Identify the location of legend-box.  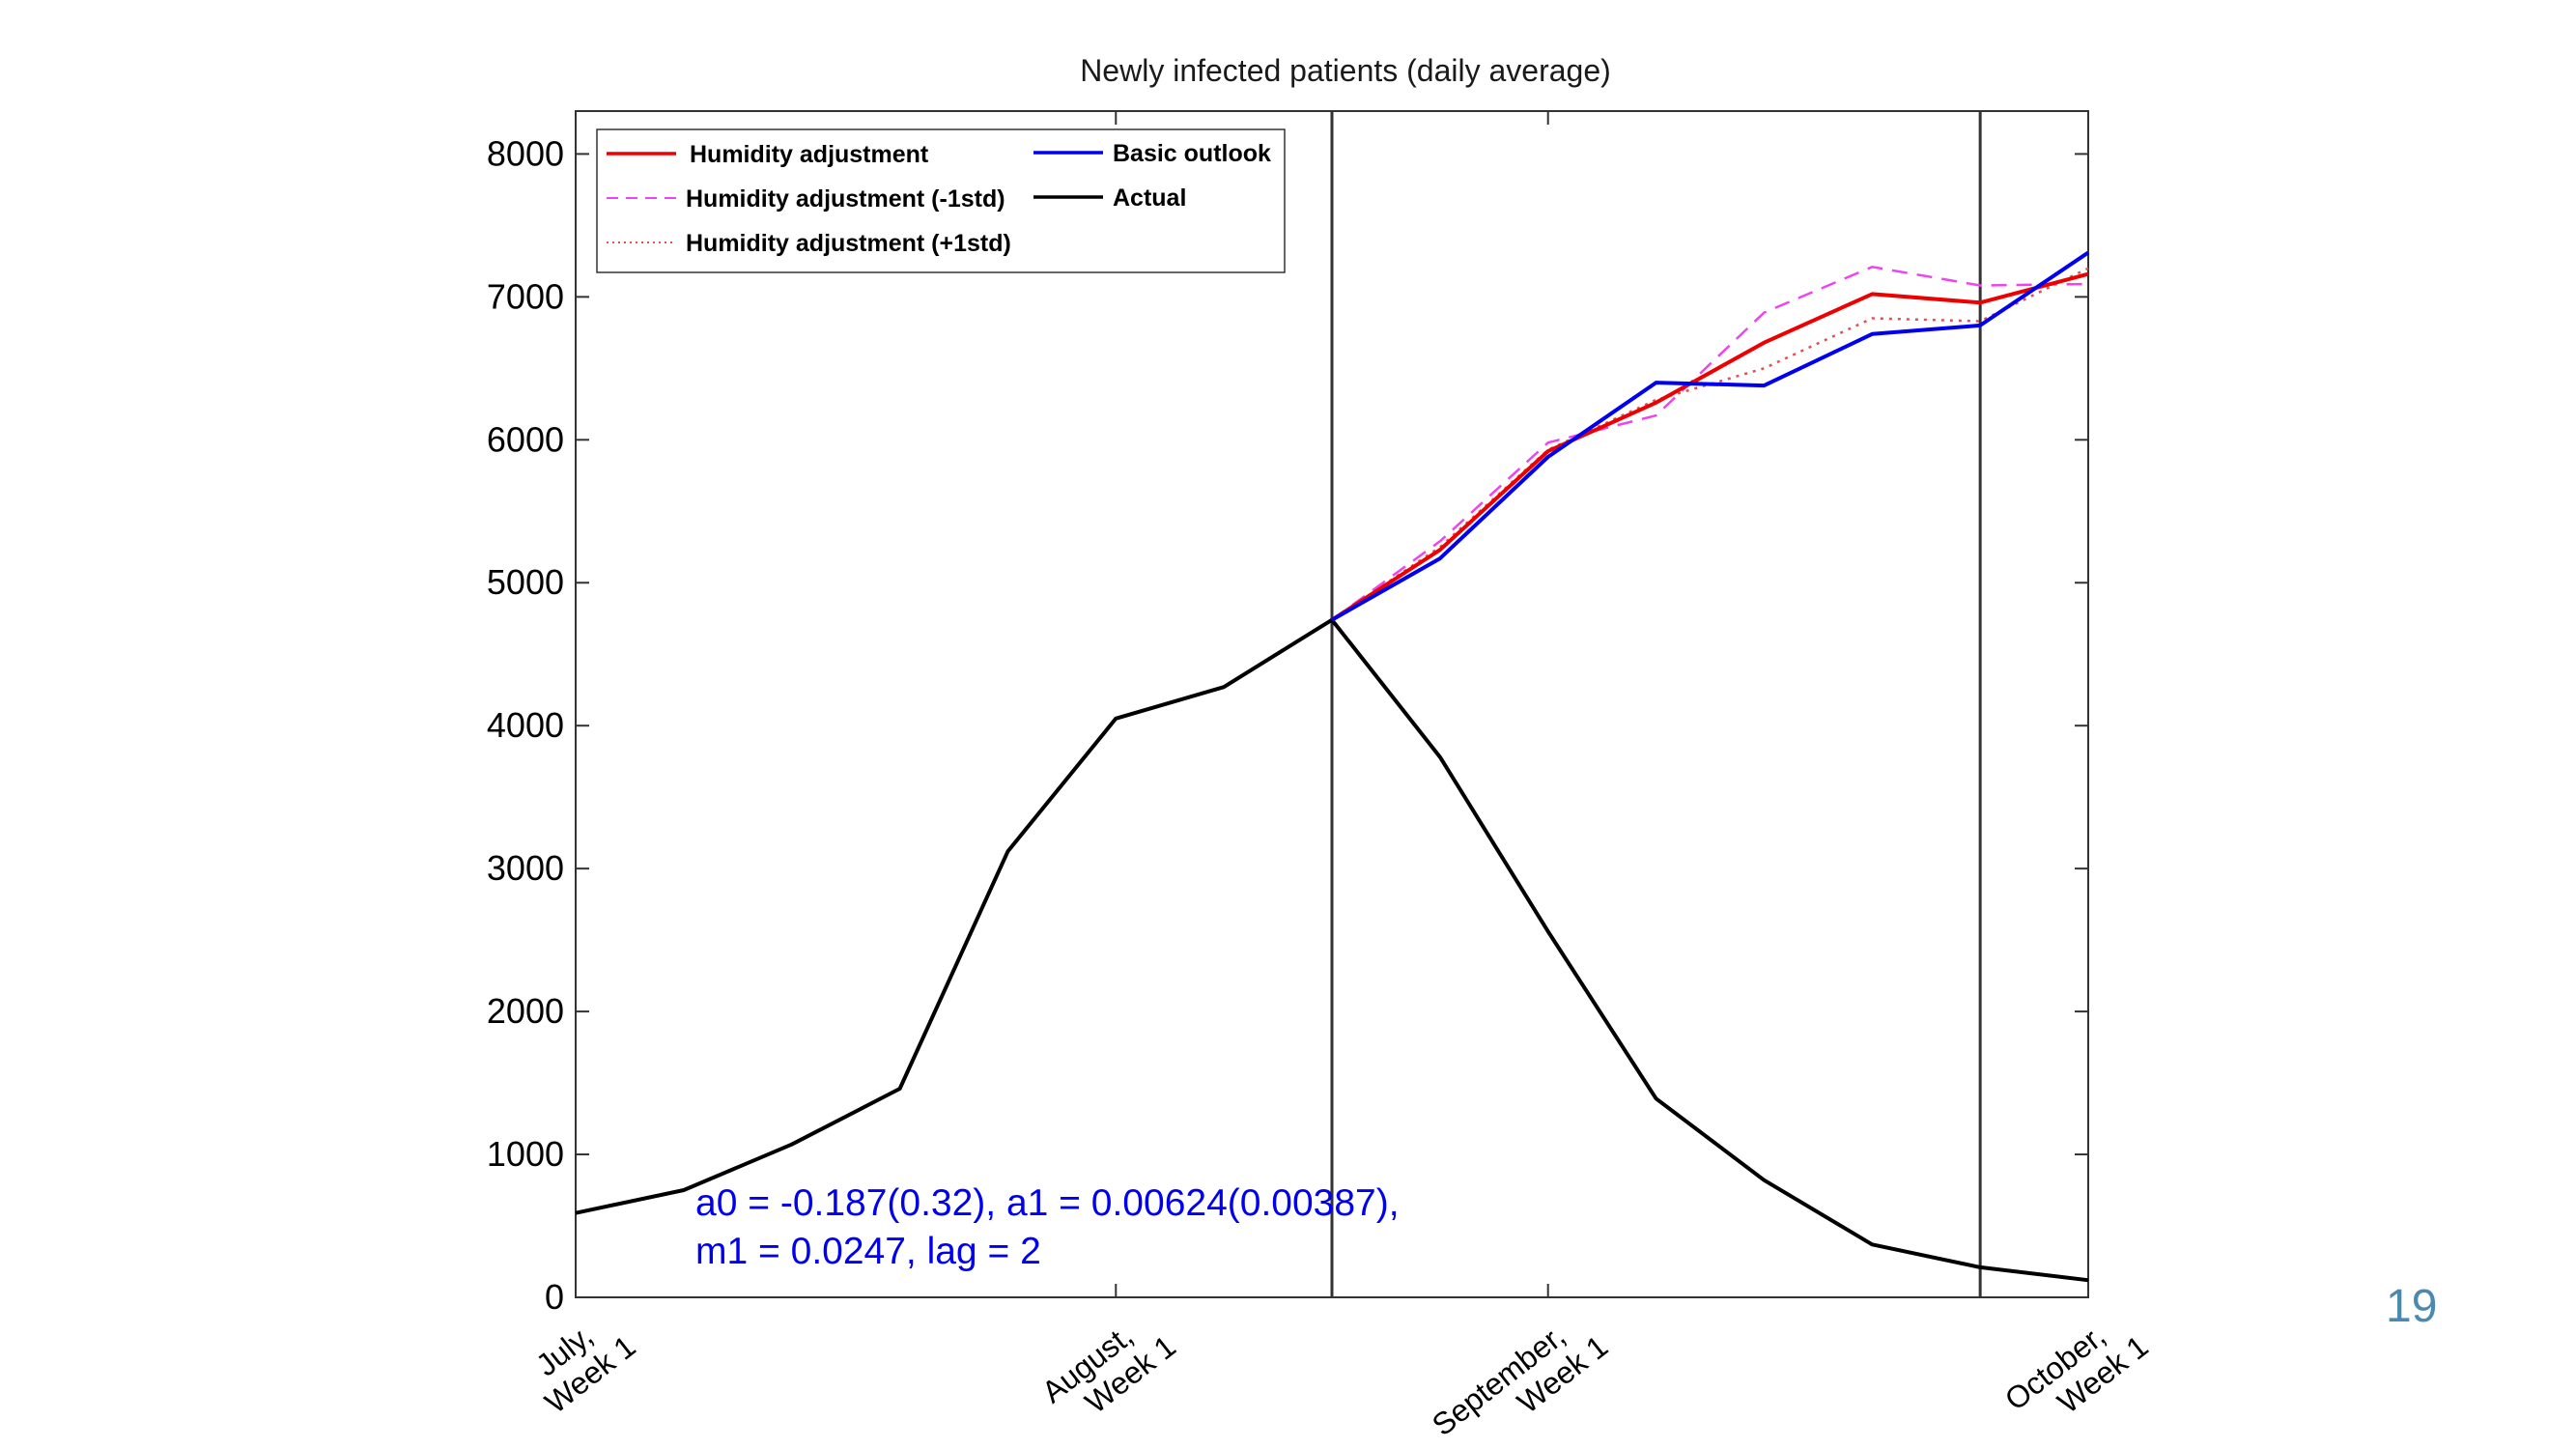
(941, 200).